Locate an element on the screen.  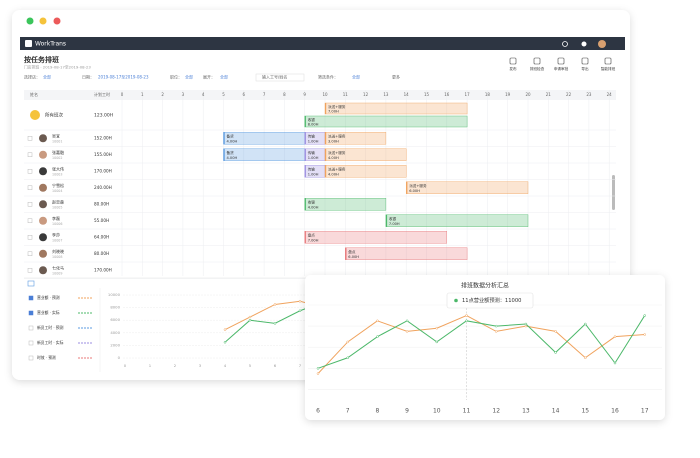
tool-label: 导出 is located at coordinates (585, 68).